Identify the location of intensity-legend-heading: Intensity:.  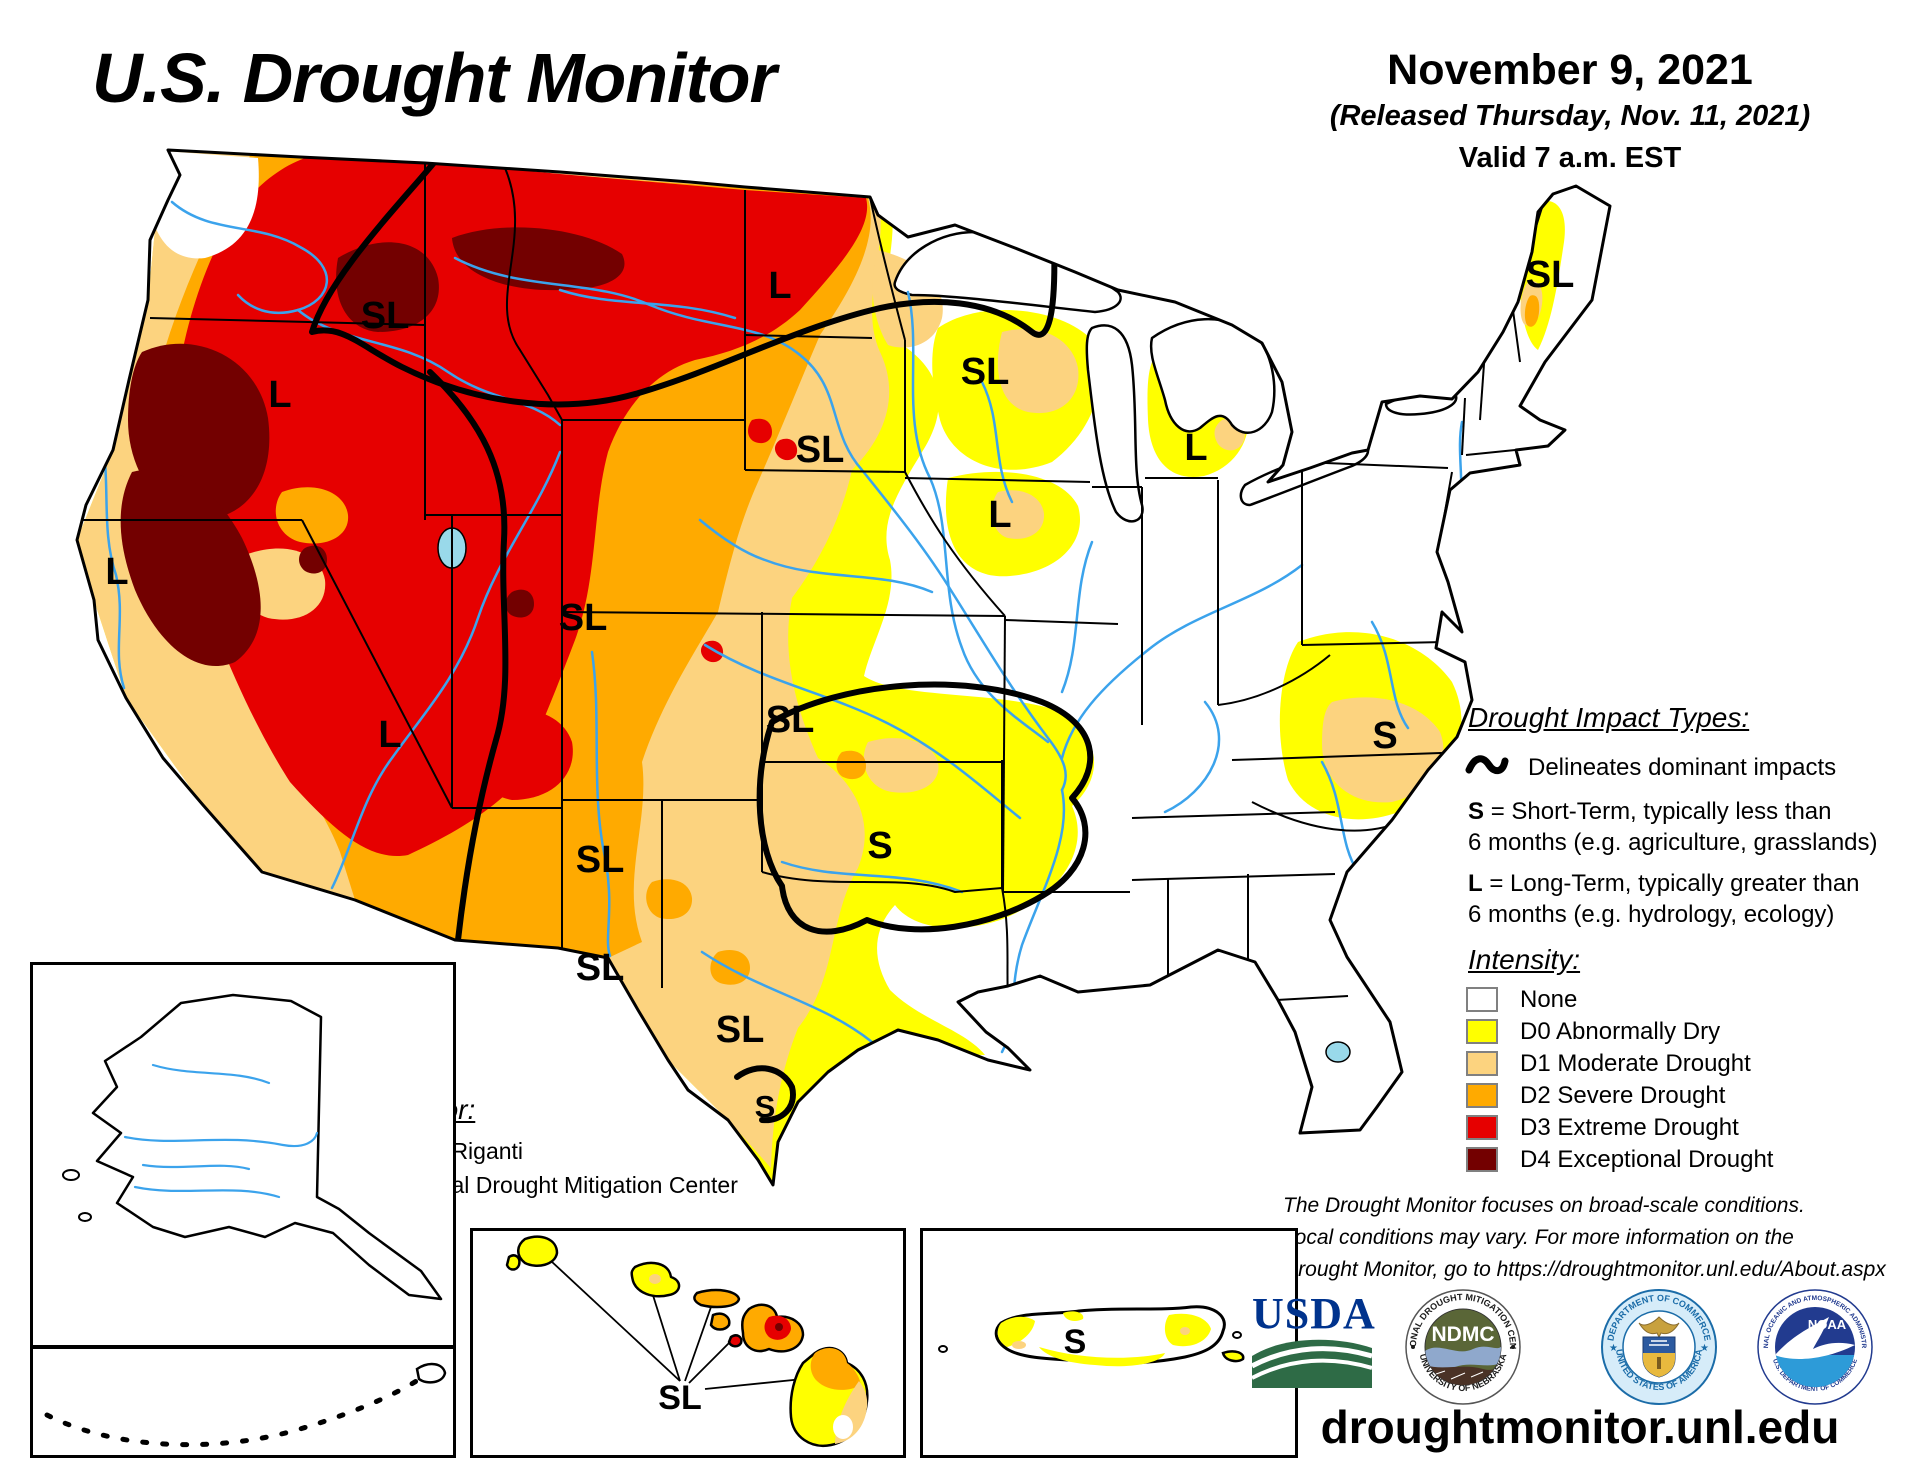
(1524, 959).